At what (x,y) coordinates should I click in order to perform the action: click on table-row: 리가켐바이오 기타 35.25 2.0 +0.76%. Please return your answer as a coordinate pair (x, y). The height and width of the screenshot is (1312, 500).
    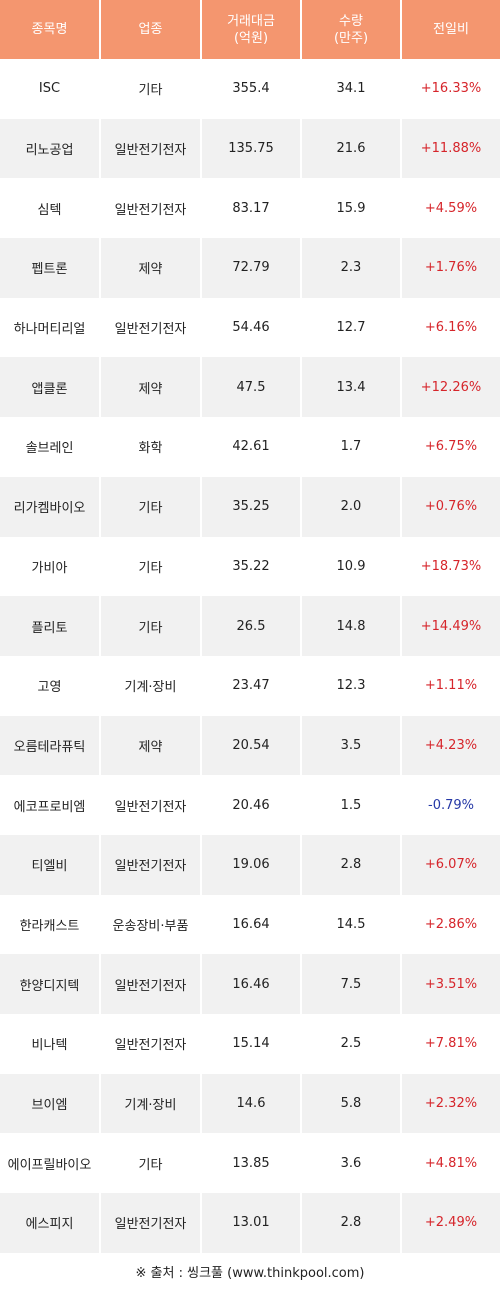
    Looking at the image, I should click on (250, 506).